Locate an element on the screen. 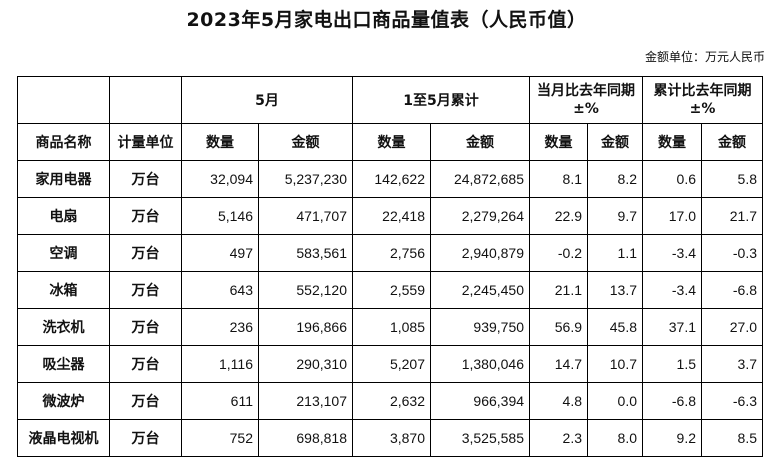 The width and height of the screenshot is (773, 472). group-header-may: 5月 is located at coordinates (267, 100).